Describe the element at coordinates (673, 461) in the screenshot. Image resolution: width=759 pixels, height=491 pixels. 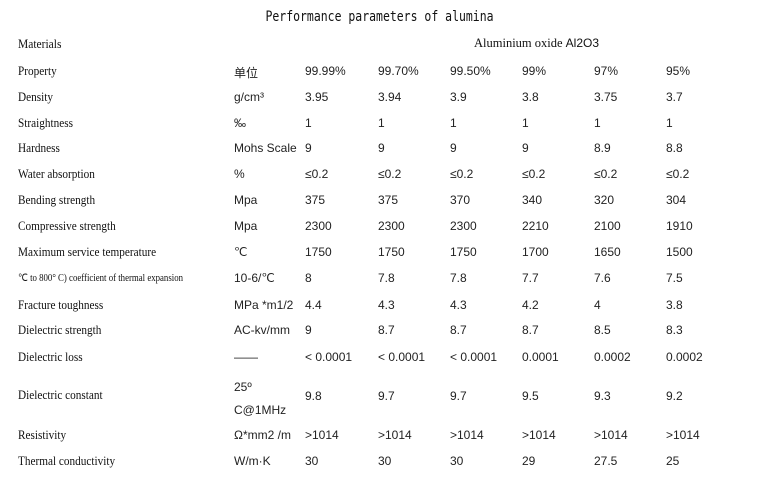
I see `value-cell: 25` at that location.